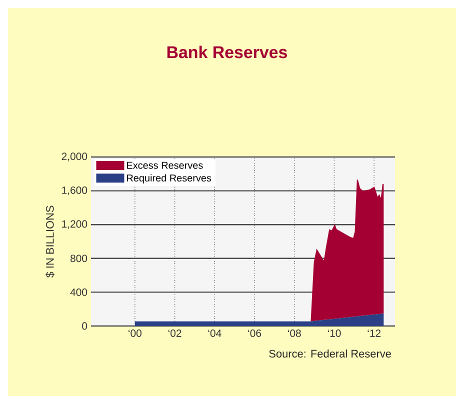 The width and height of the screenshot is (462, 402). What do you see at coordinates (75, 191) in the screenshot?
I see `y-tick-label: 1,600` at bounding box center [75, 191].